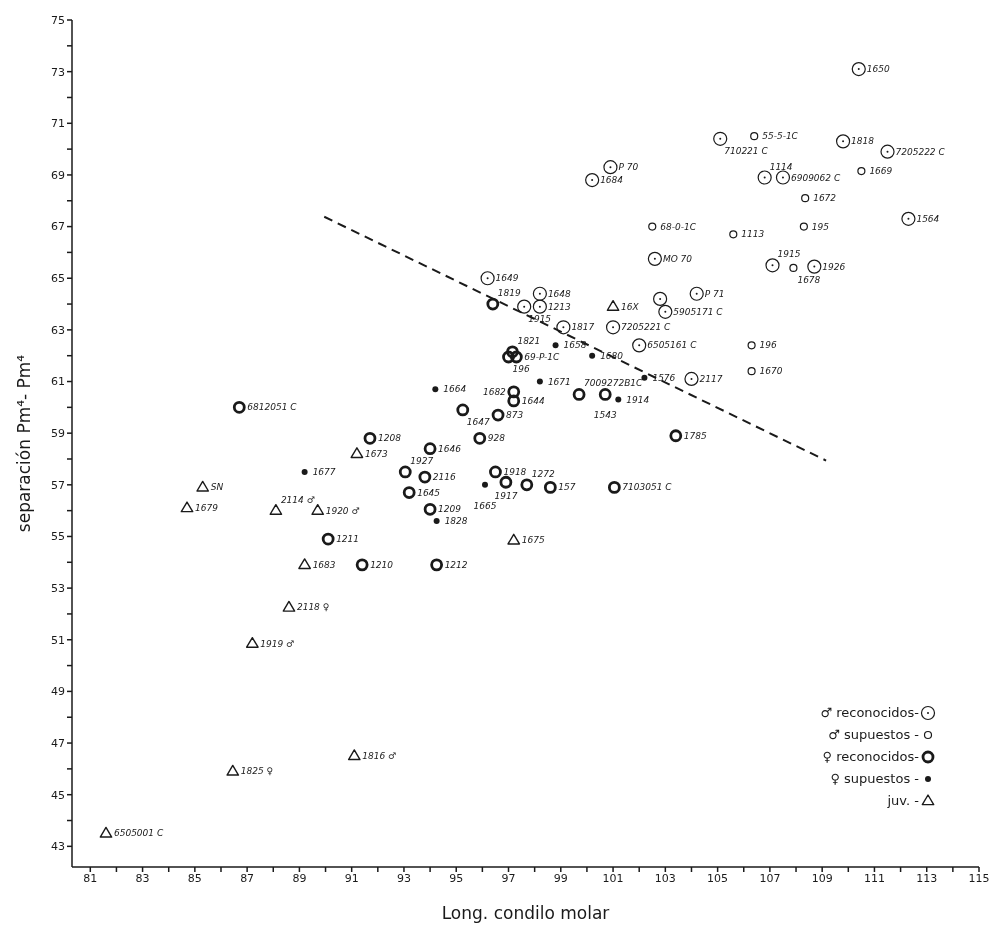 The image size is (1002, 945). Describe the element at coordinates (529, 340) in the screenshot. I see `annotation: 1821` at that location.